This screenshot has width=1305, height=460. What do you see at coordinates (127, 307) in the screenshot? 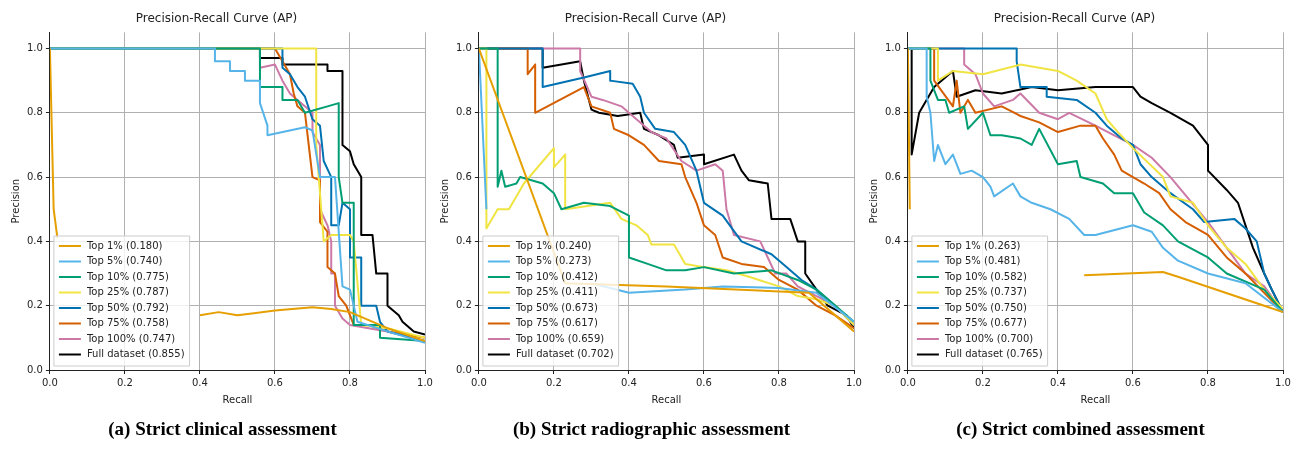
I see `legend-label: Top 50% (0.792)` at bounding box center [127, 307].